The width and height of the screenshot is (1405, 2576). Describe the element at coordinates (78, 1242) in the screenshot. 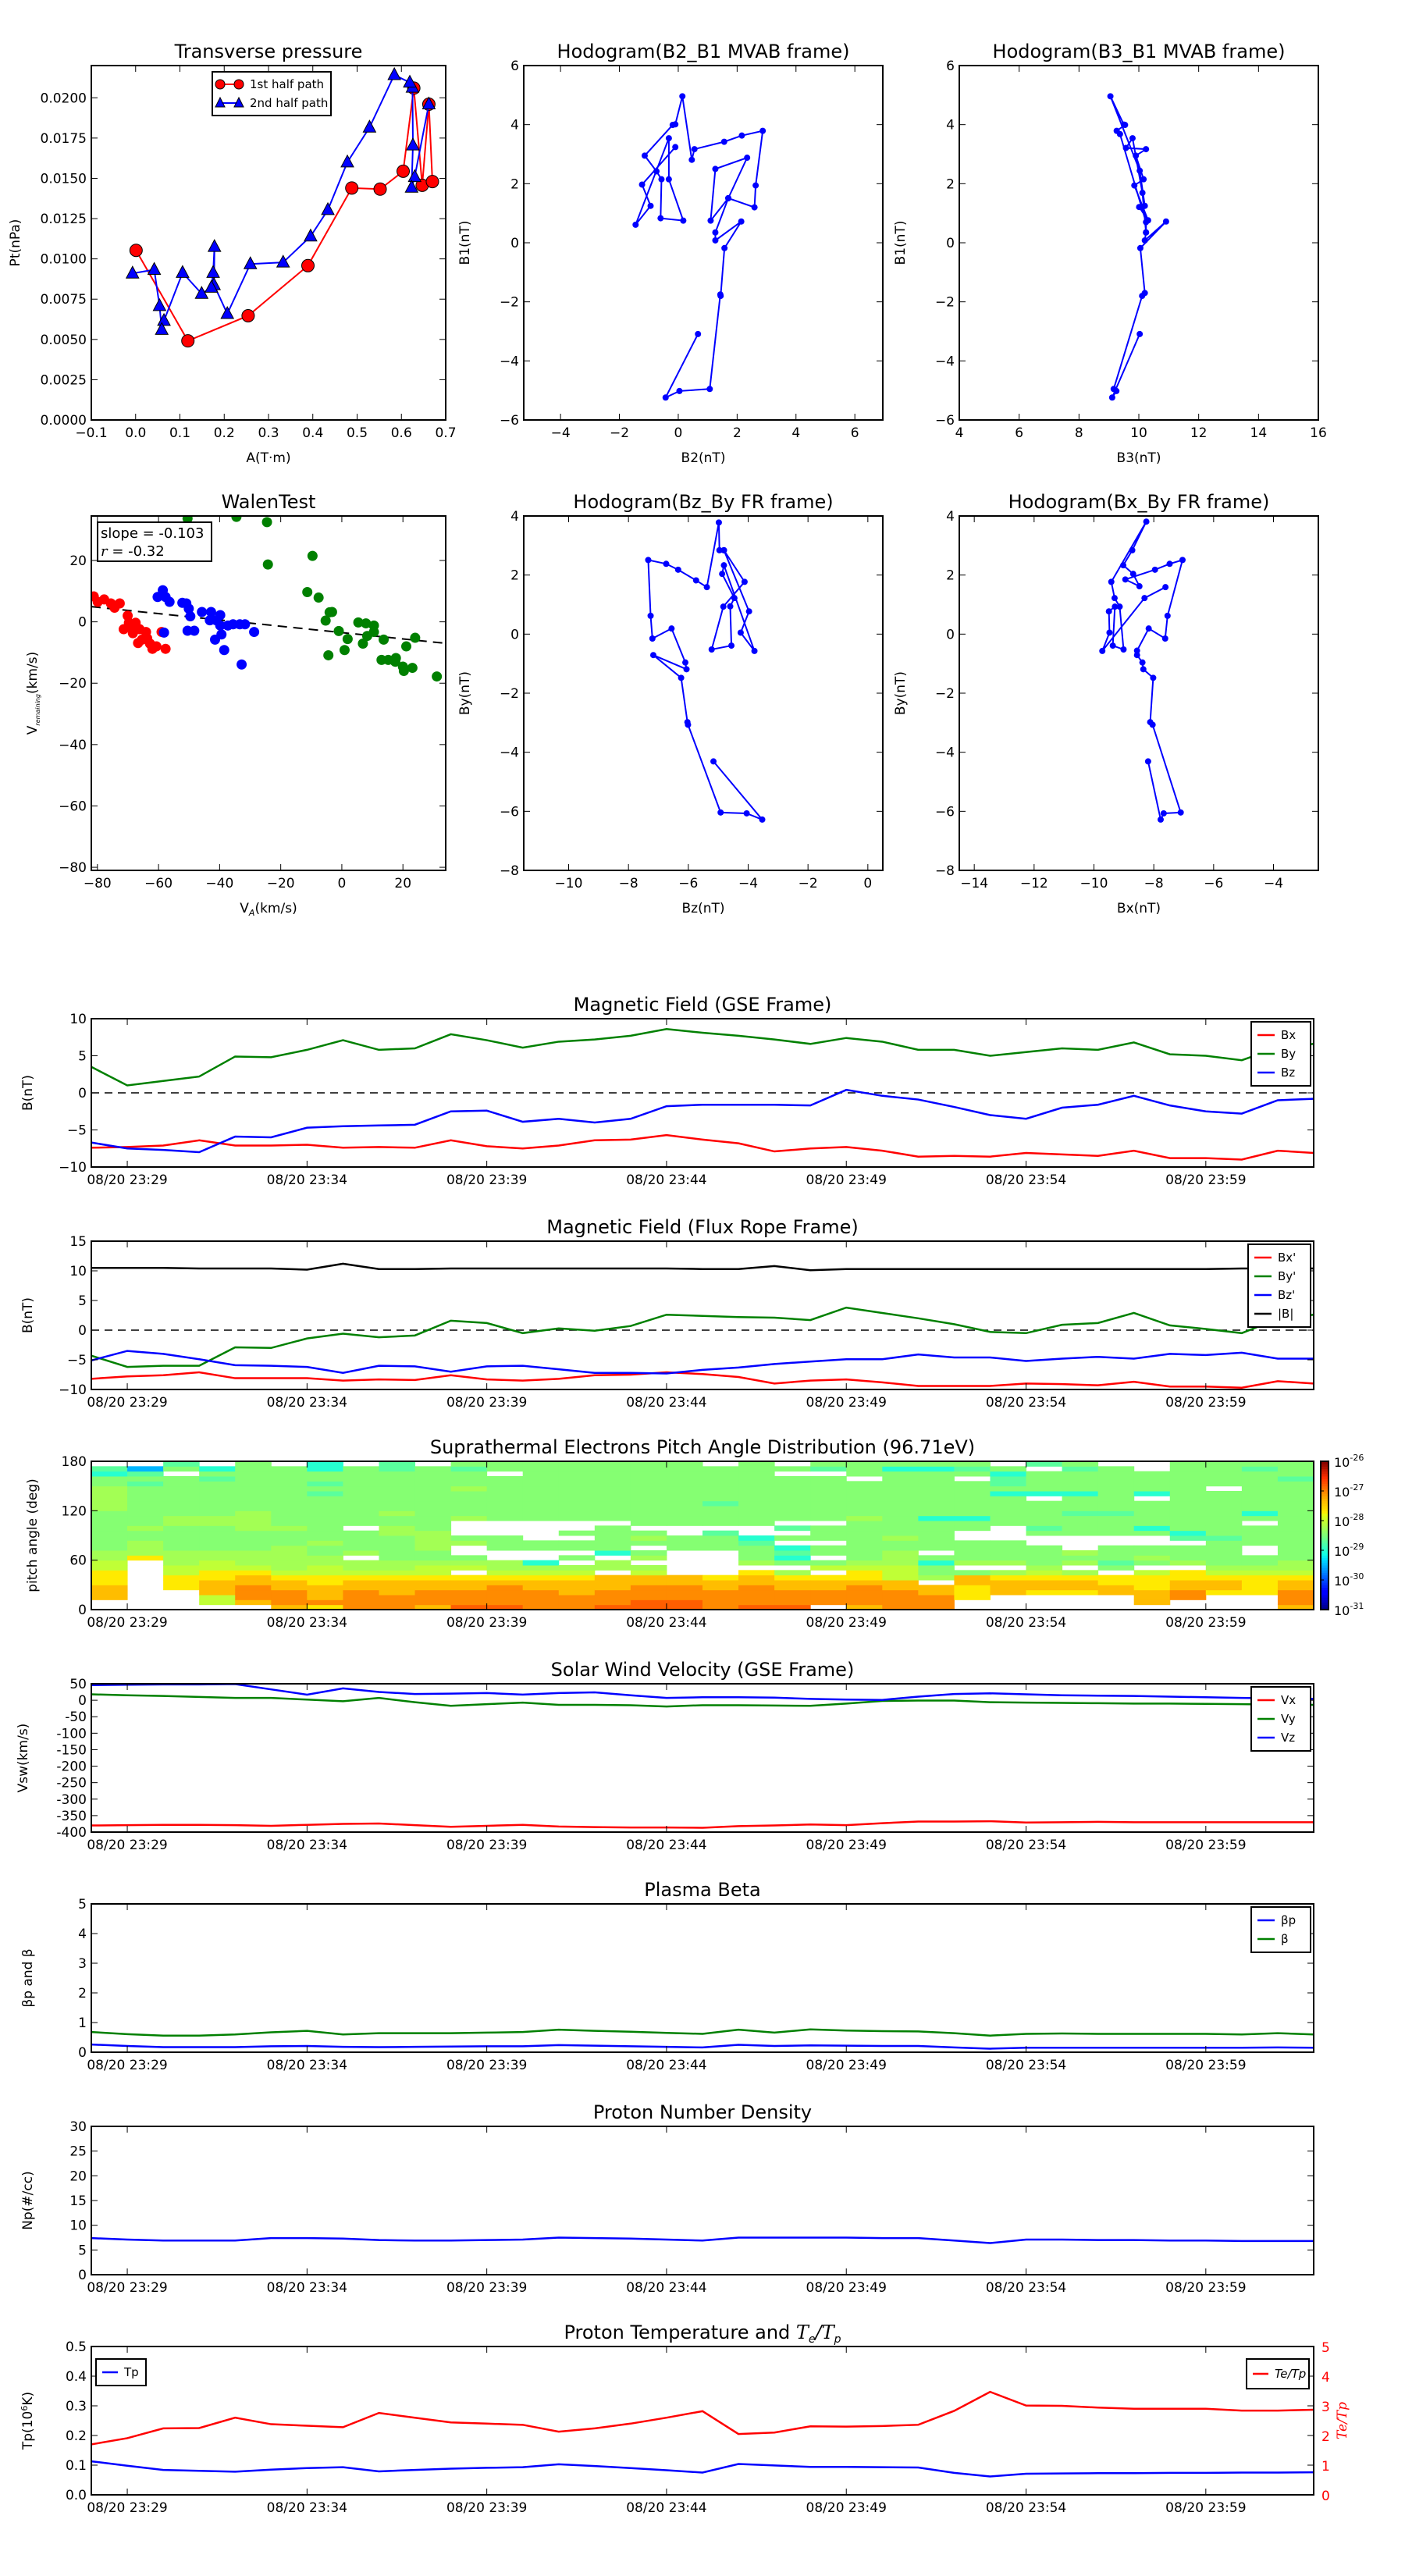

I see `mag_fr-ytick-label: 15` at that location.